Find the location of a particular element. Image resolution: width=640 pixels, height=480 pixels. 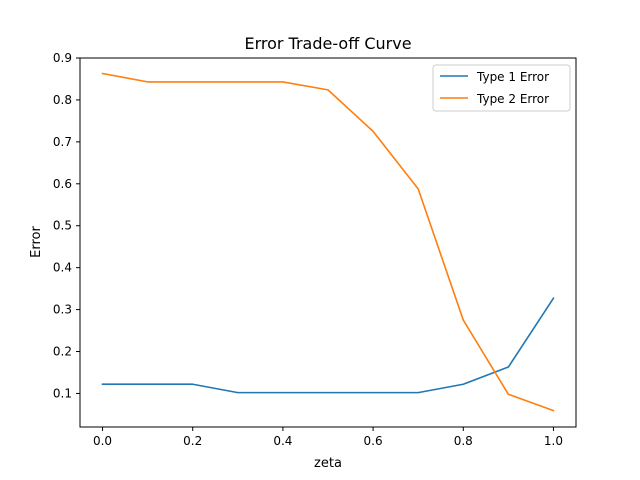

y-tick-label: 0.7 is located at coordinates (62, 142).